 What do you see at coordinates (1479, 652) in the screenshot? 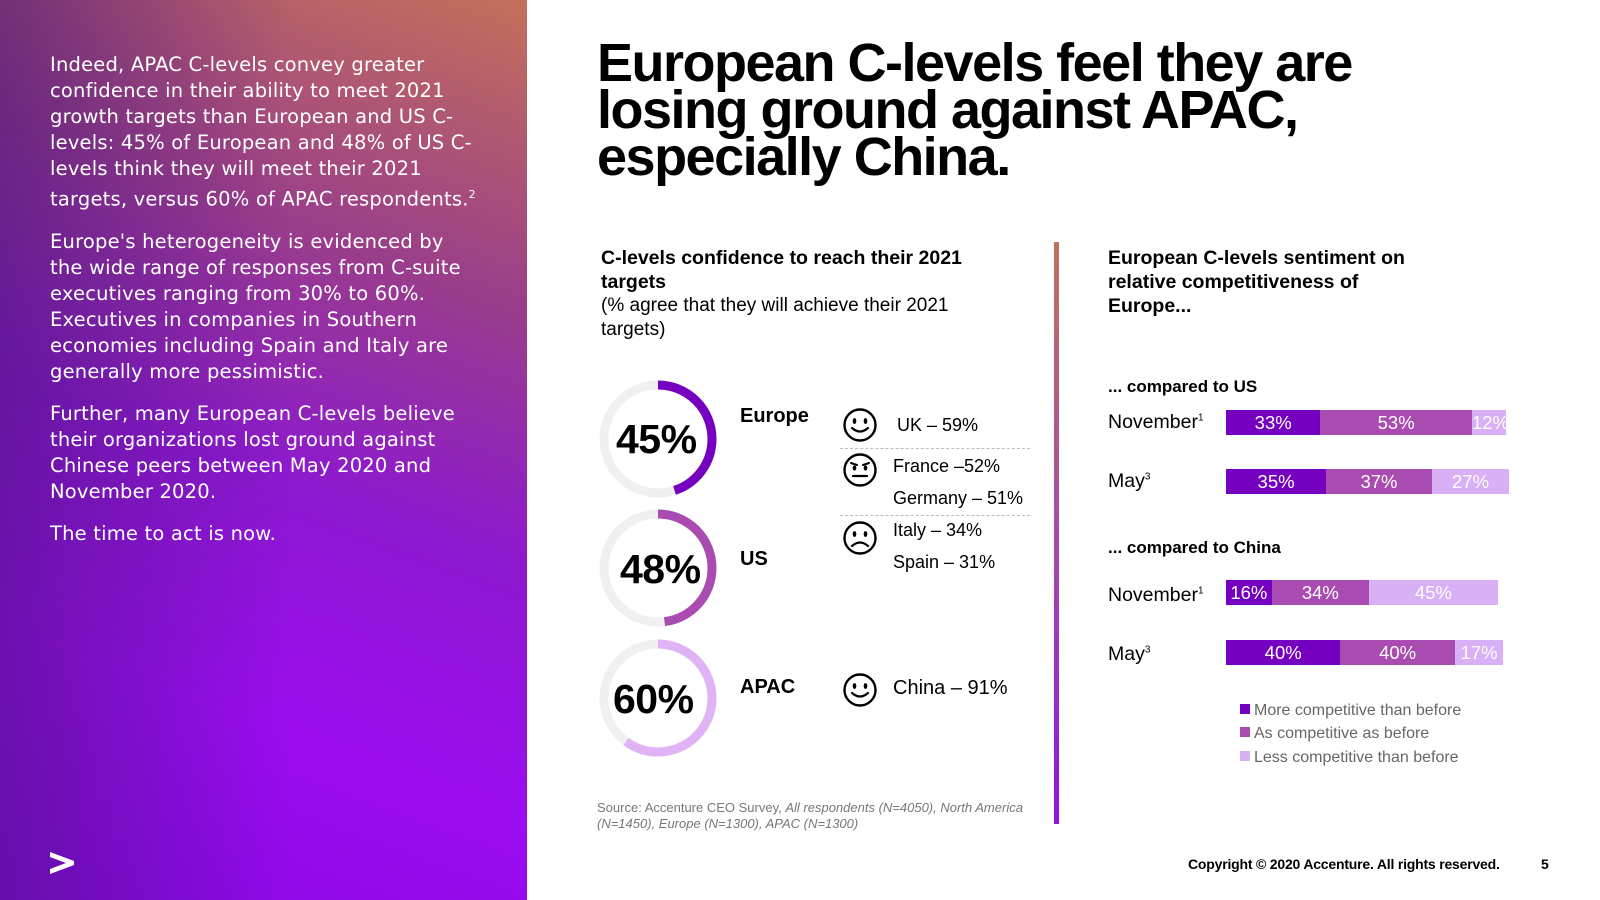
I see `bar-segment-less: 17%` at bounding box center [1479, 652].